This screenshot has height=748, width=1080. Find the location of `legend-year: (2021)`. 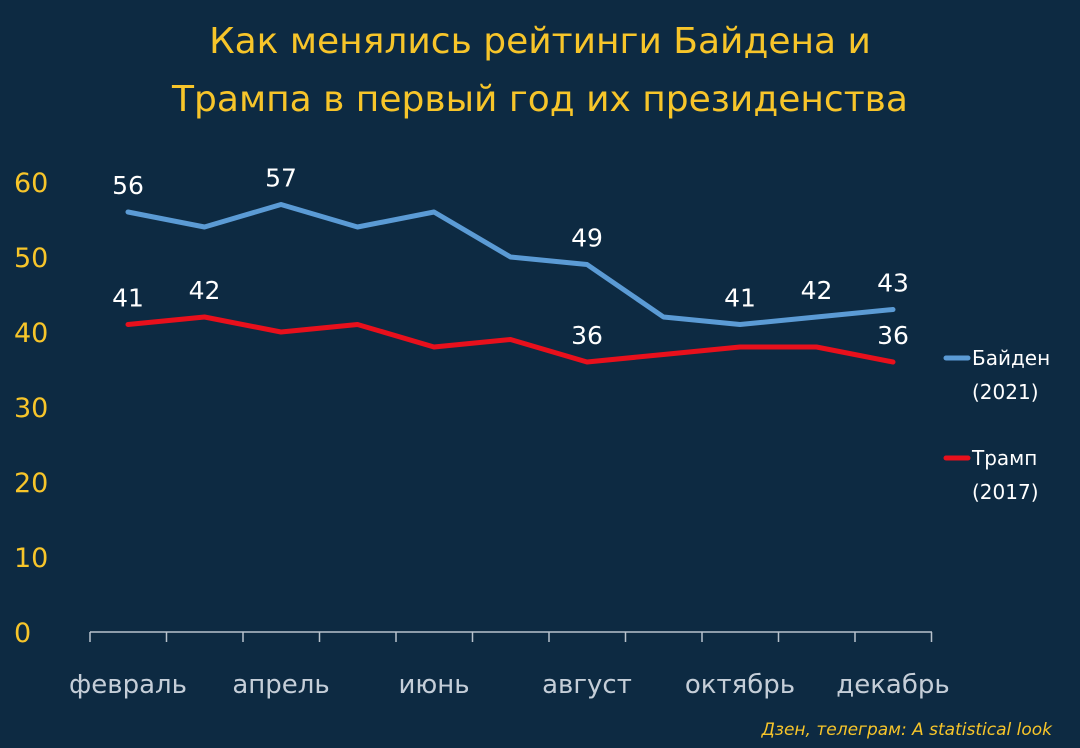

legend-year: (2021) is located at coordinates (1005, 392).